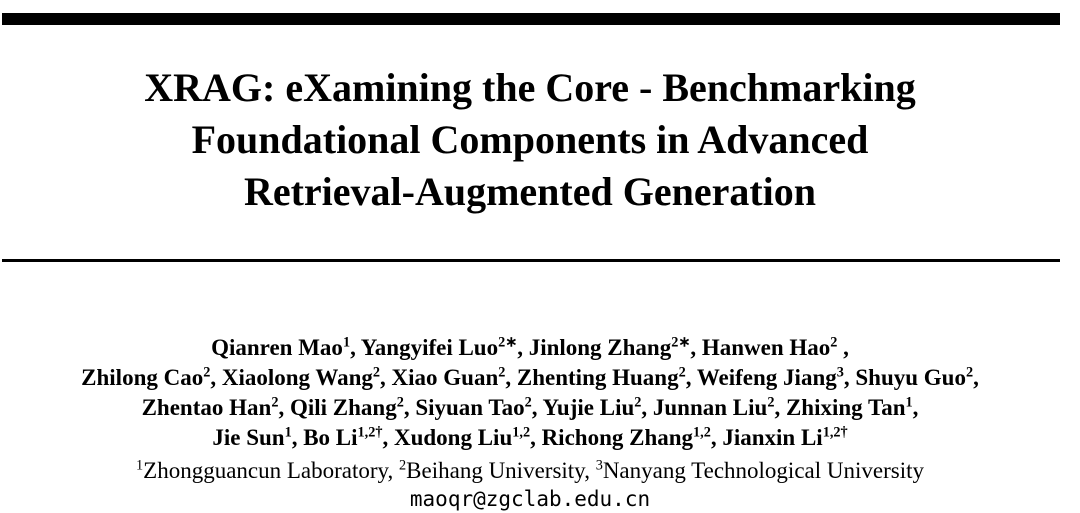 The width and height of the screenshot is (1080, 513). I want to click on author-name: Xiao Guan2, so click(448, 377).